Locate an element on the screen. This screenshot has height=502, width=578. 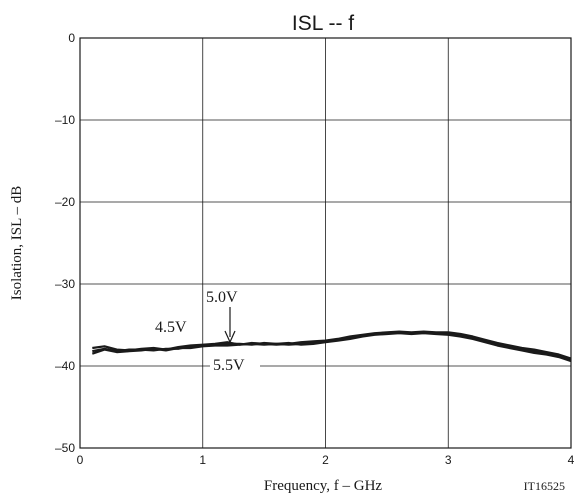
y-tick-label: 0 is located at coordinates (71, 38).